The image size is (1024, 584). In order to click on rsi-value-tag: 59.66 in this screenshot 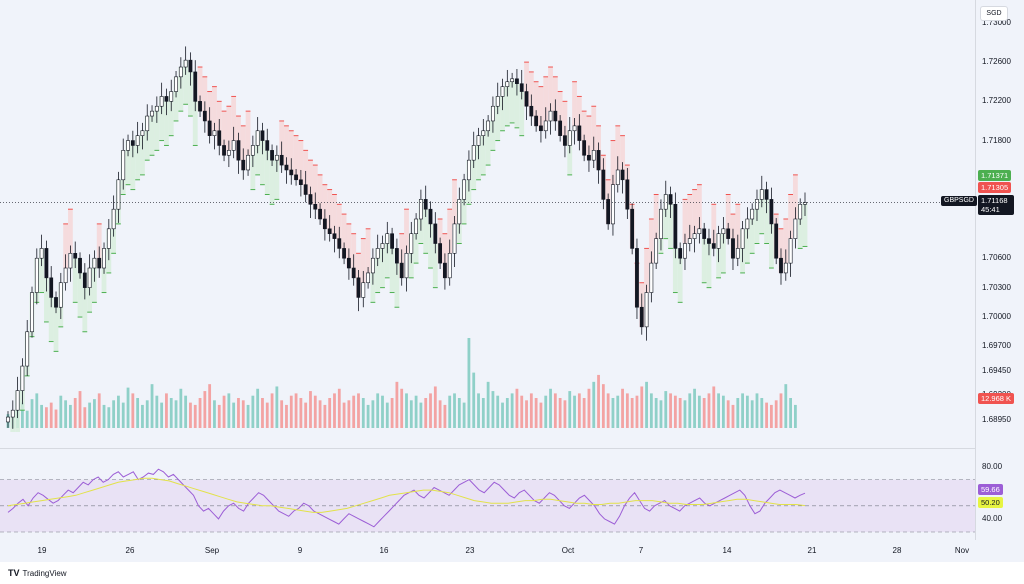, I will do `click(990, 489)`.